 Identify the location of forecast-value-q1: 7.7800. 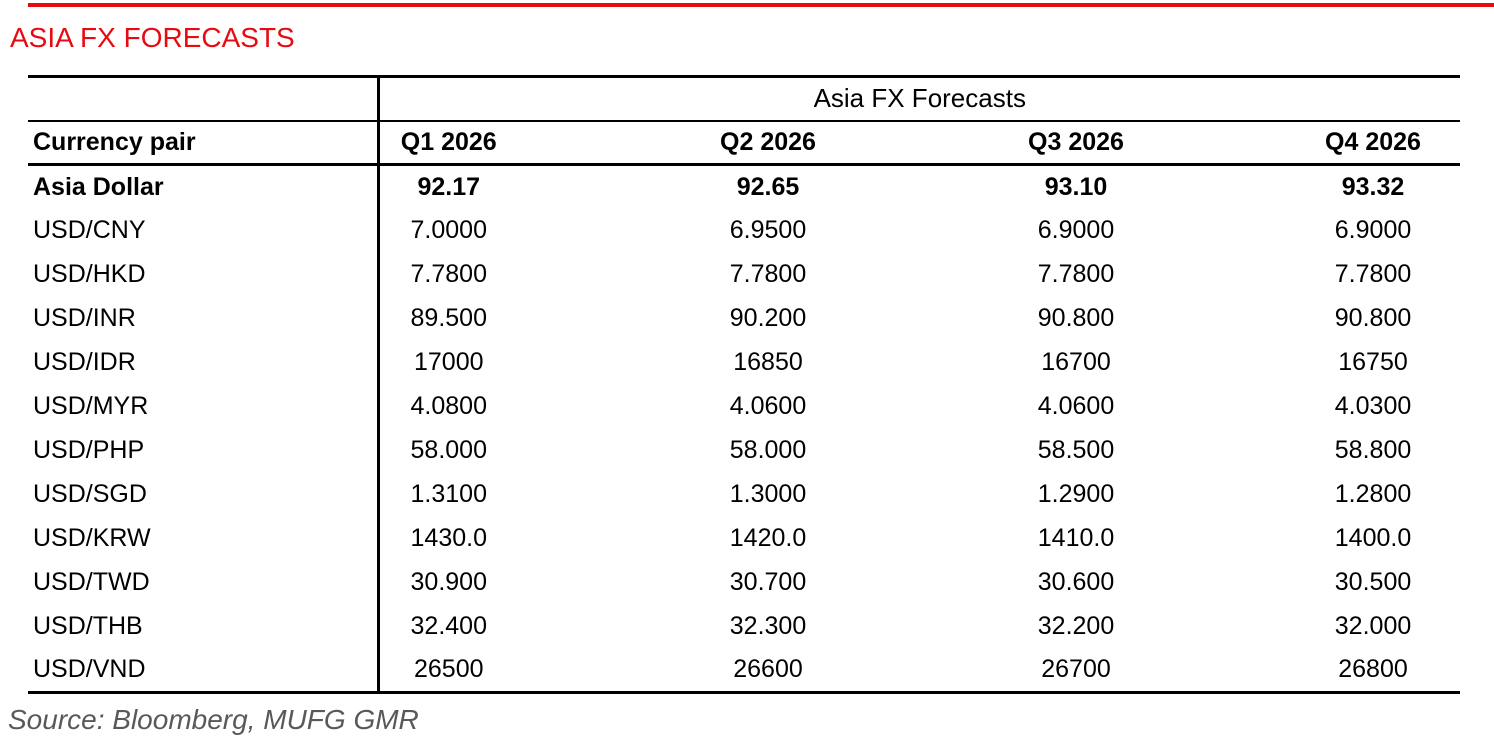
(448, 274).